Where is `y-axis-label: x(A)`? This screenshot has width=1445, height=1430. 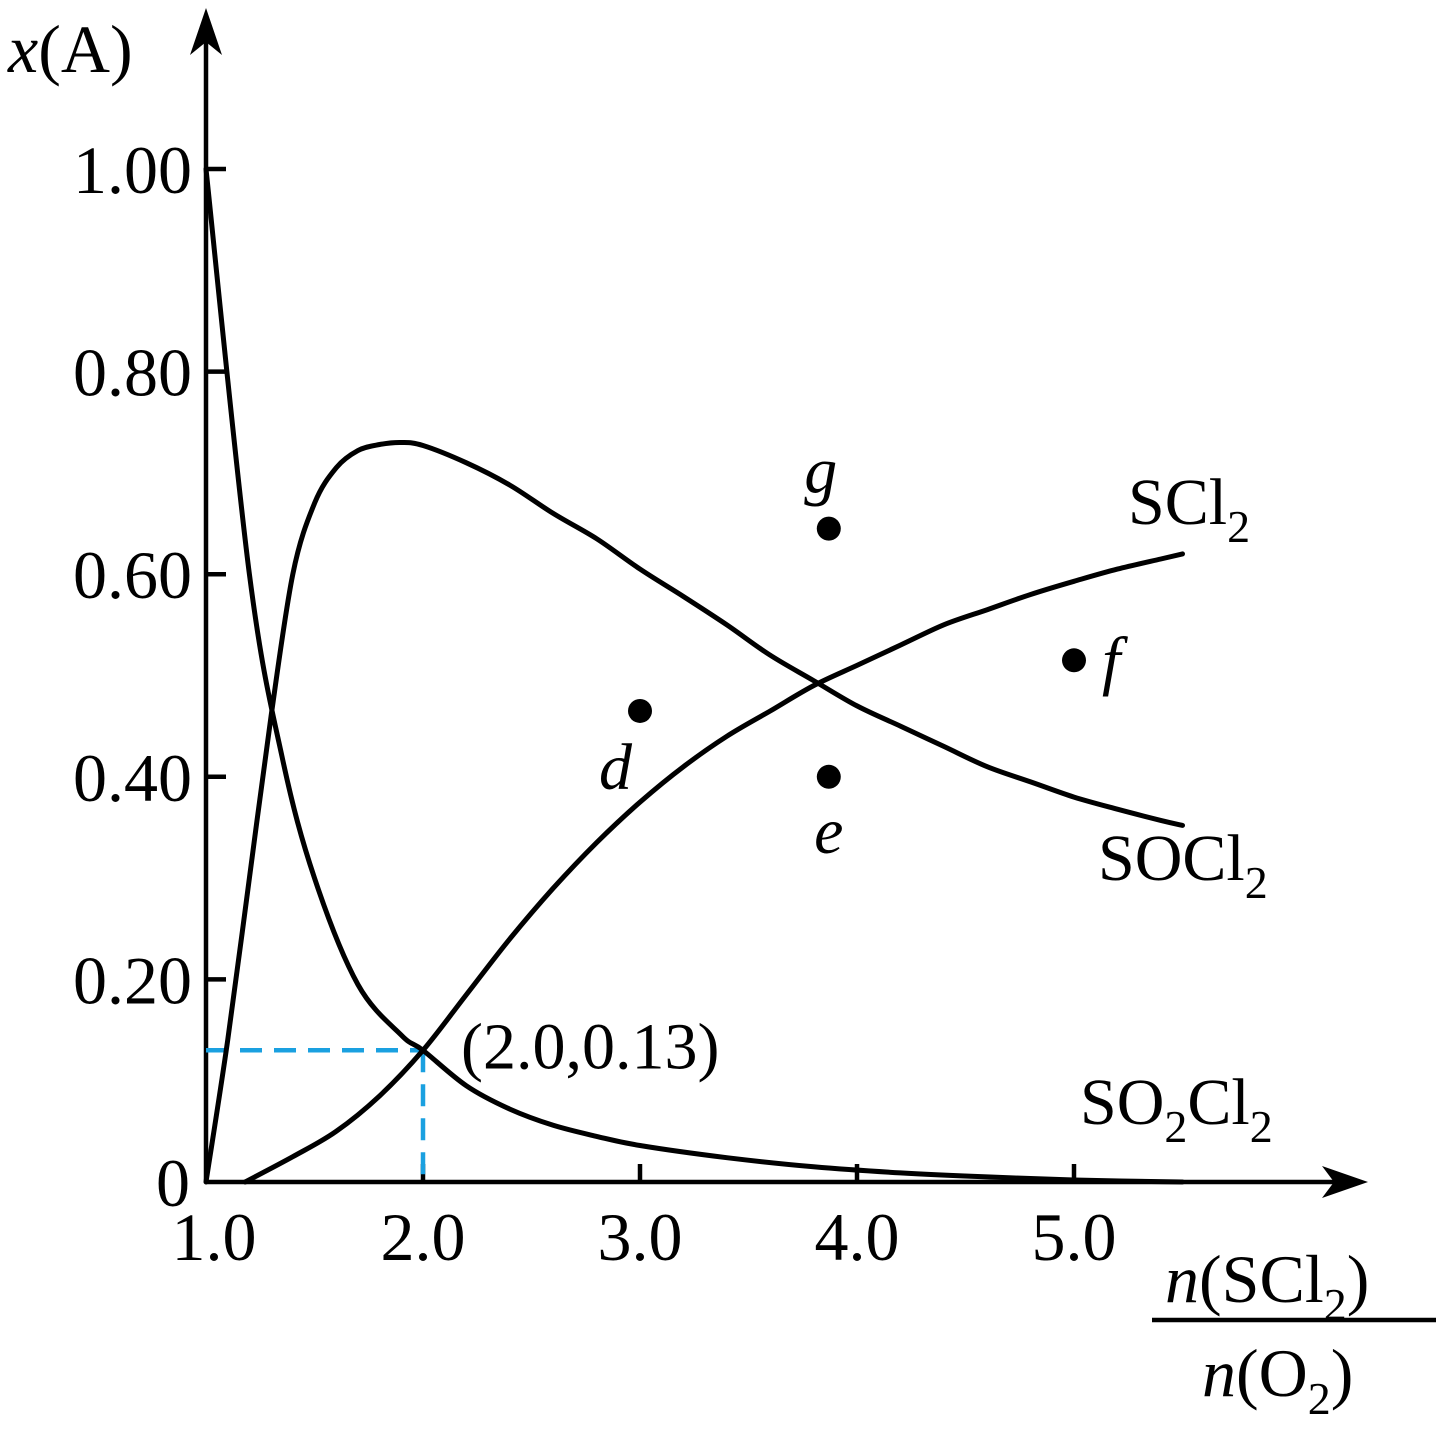
y-axis-label: x(A) is located at coordinates (70, 49).